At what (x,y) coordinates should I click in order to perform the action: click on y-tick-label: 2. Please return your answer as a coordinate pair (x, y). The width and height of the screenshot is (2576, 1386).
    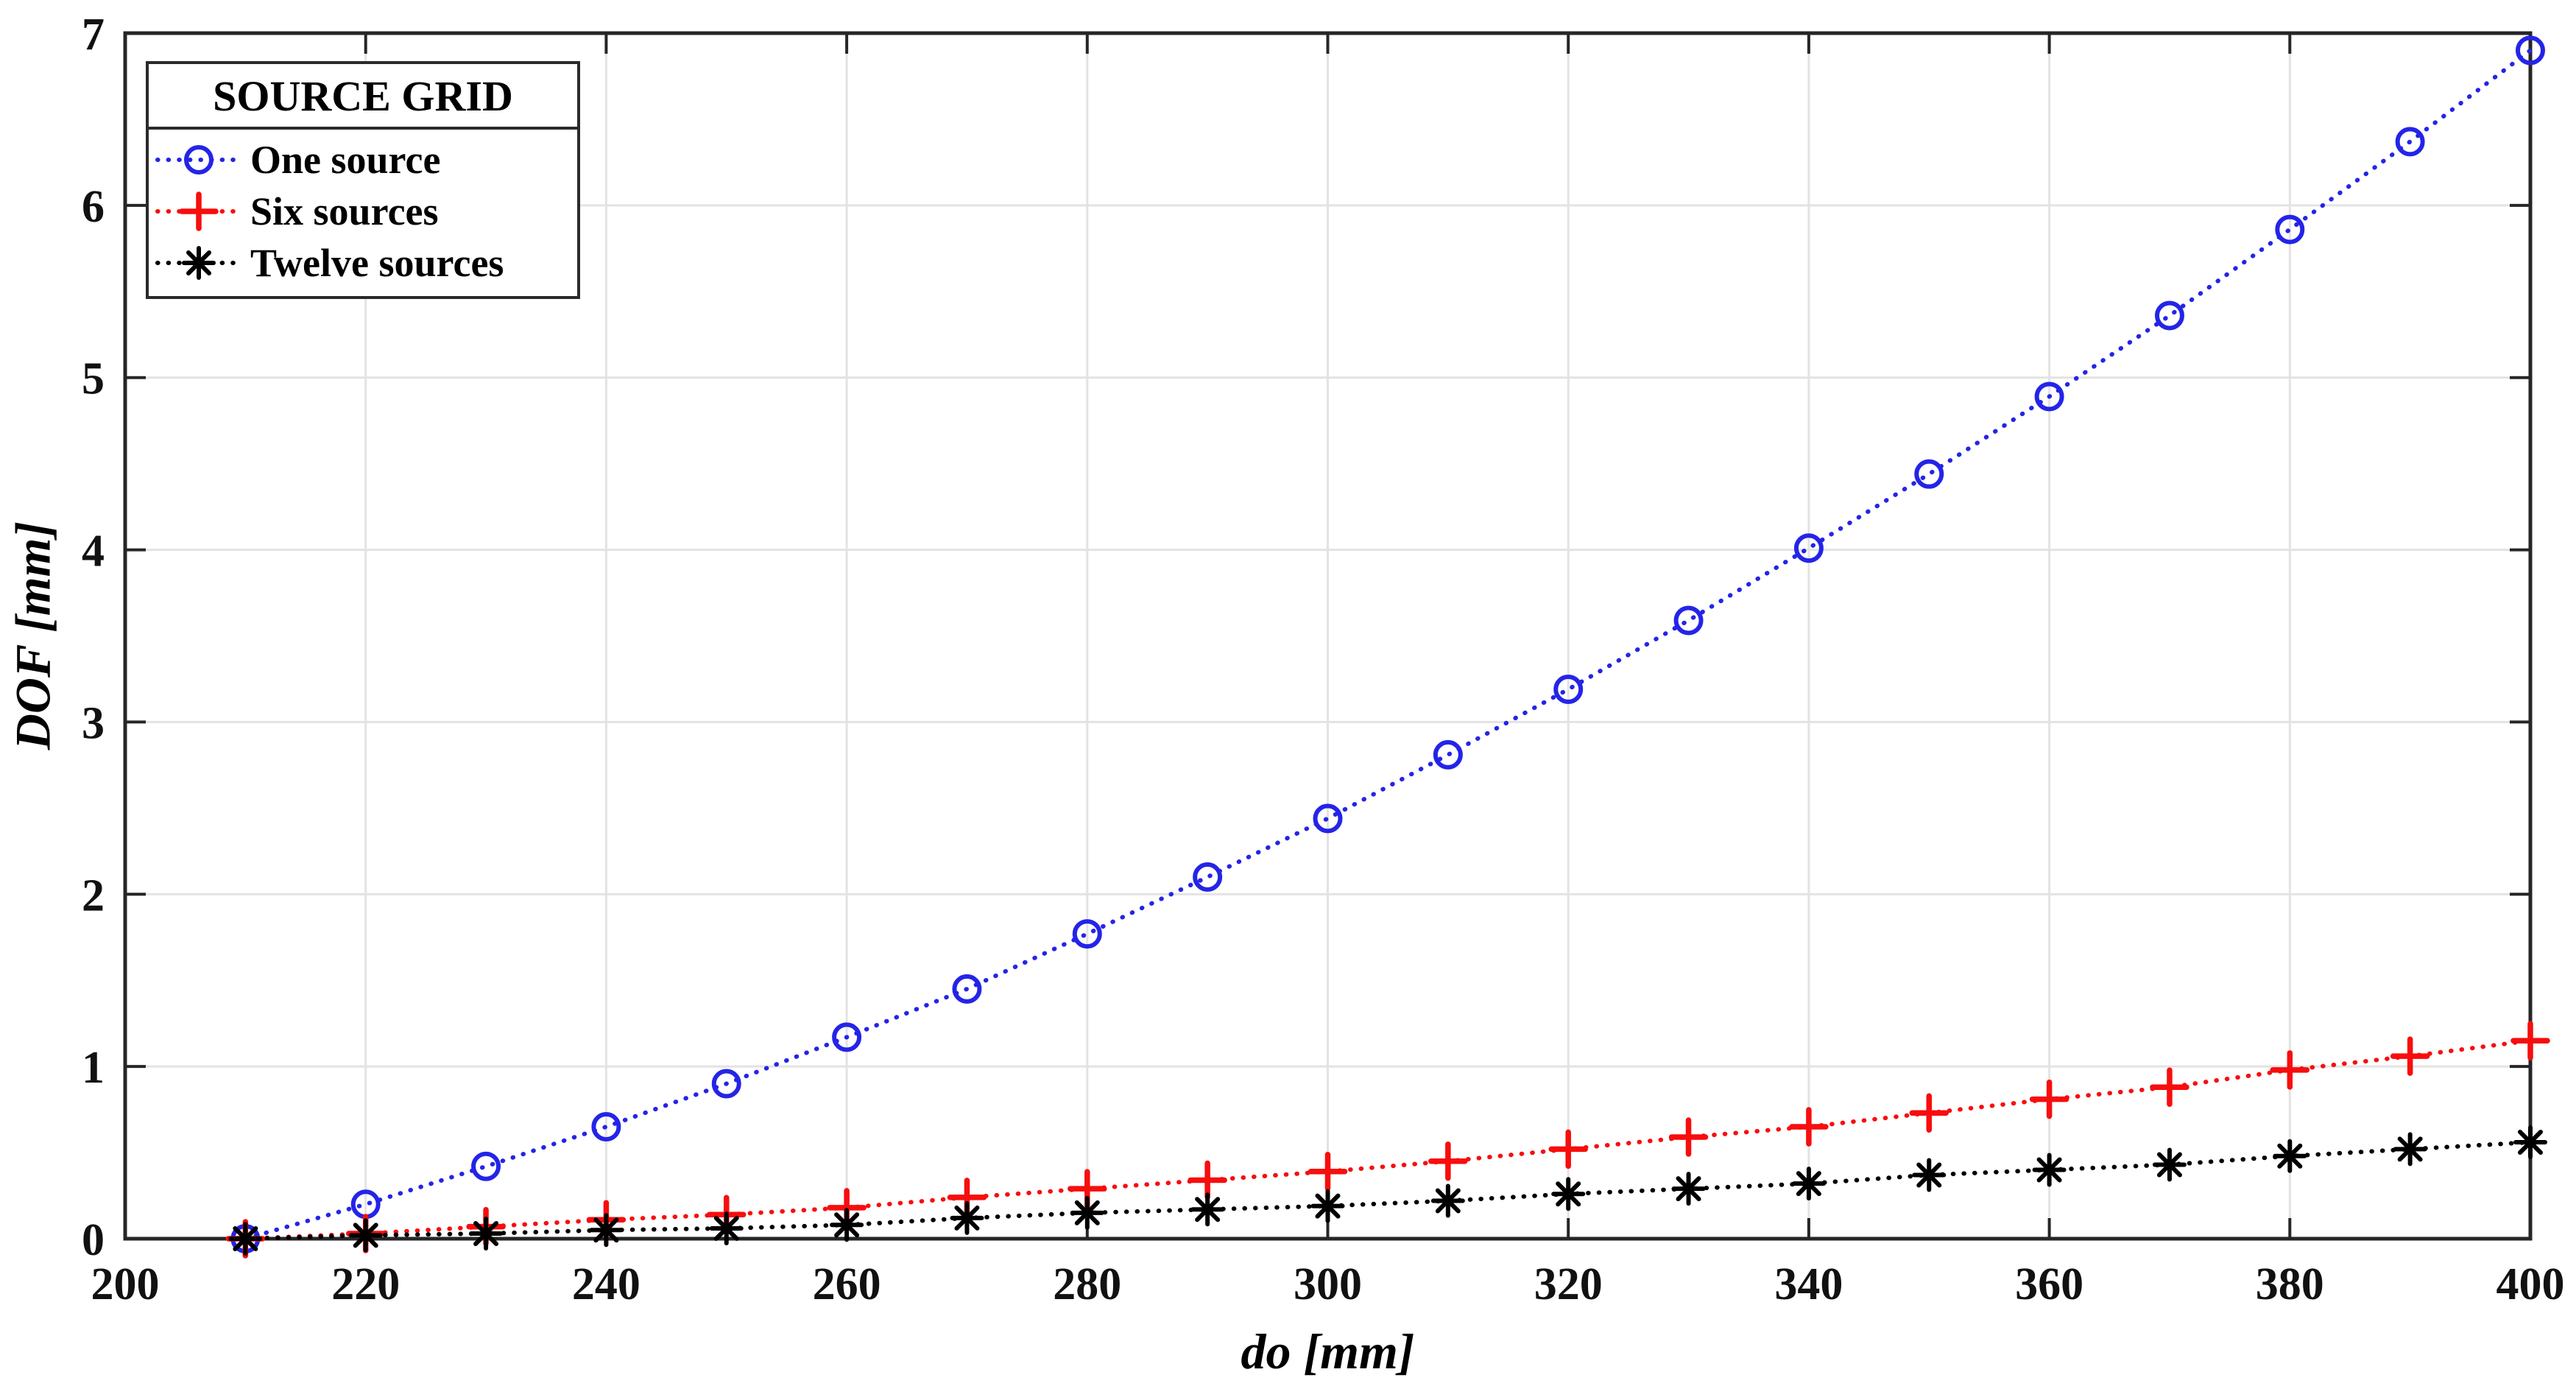
    Looking at the image, I should click on (93, 895).